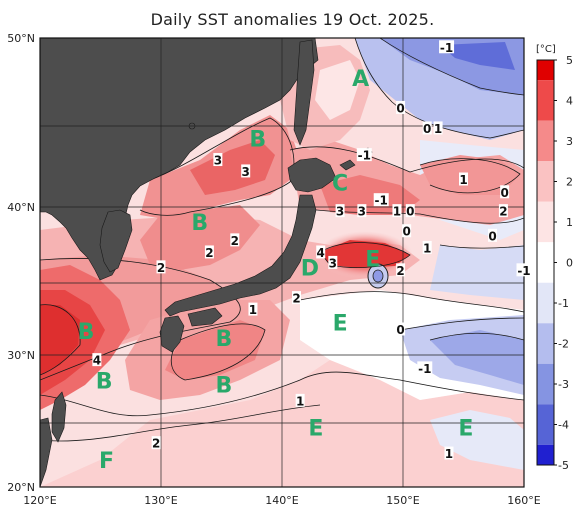 The image size is (585, 512). What do you see at coordinates (172, 334) in the screenshot?
I see `kyushu` at bounding box center [172, 334].